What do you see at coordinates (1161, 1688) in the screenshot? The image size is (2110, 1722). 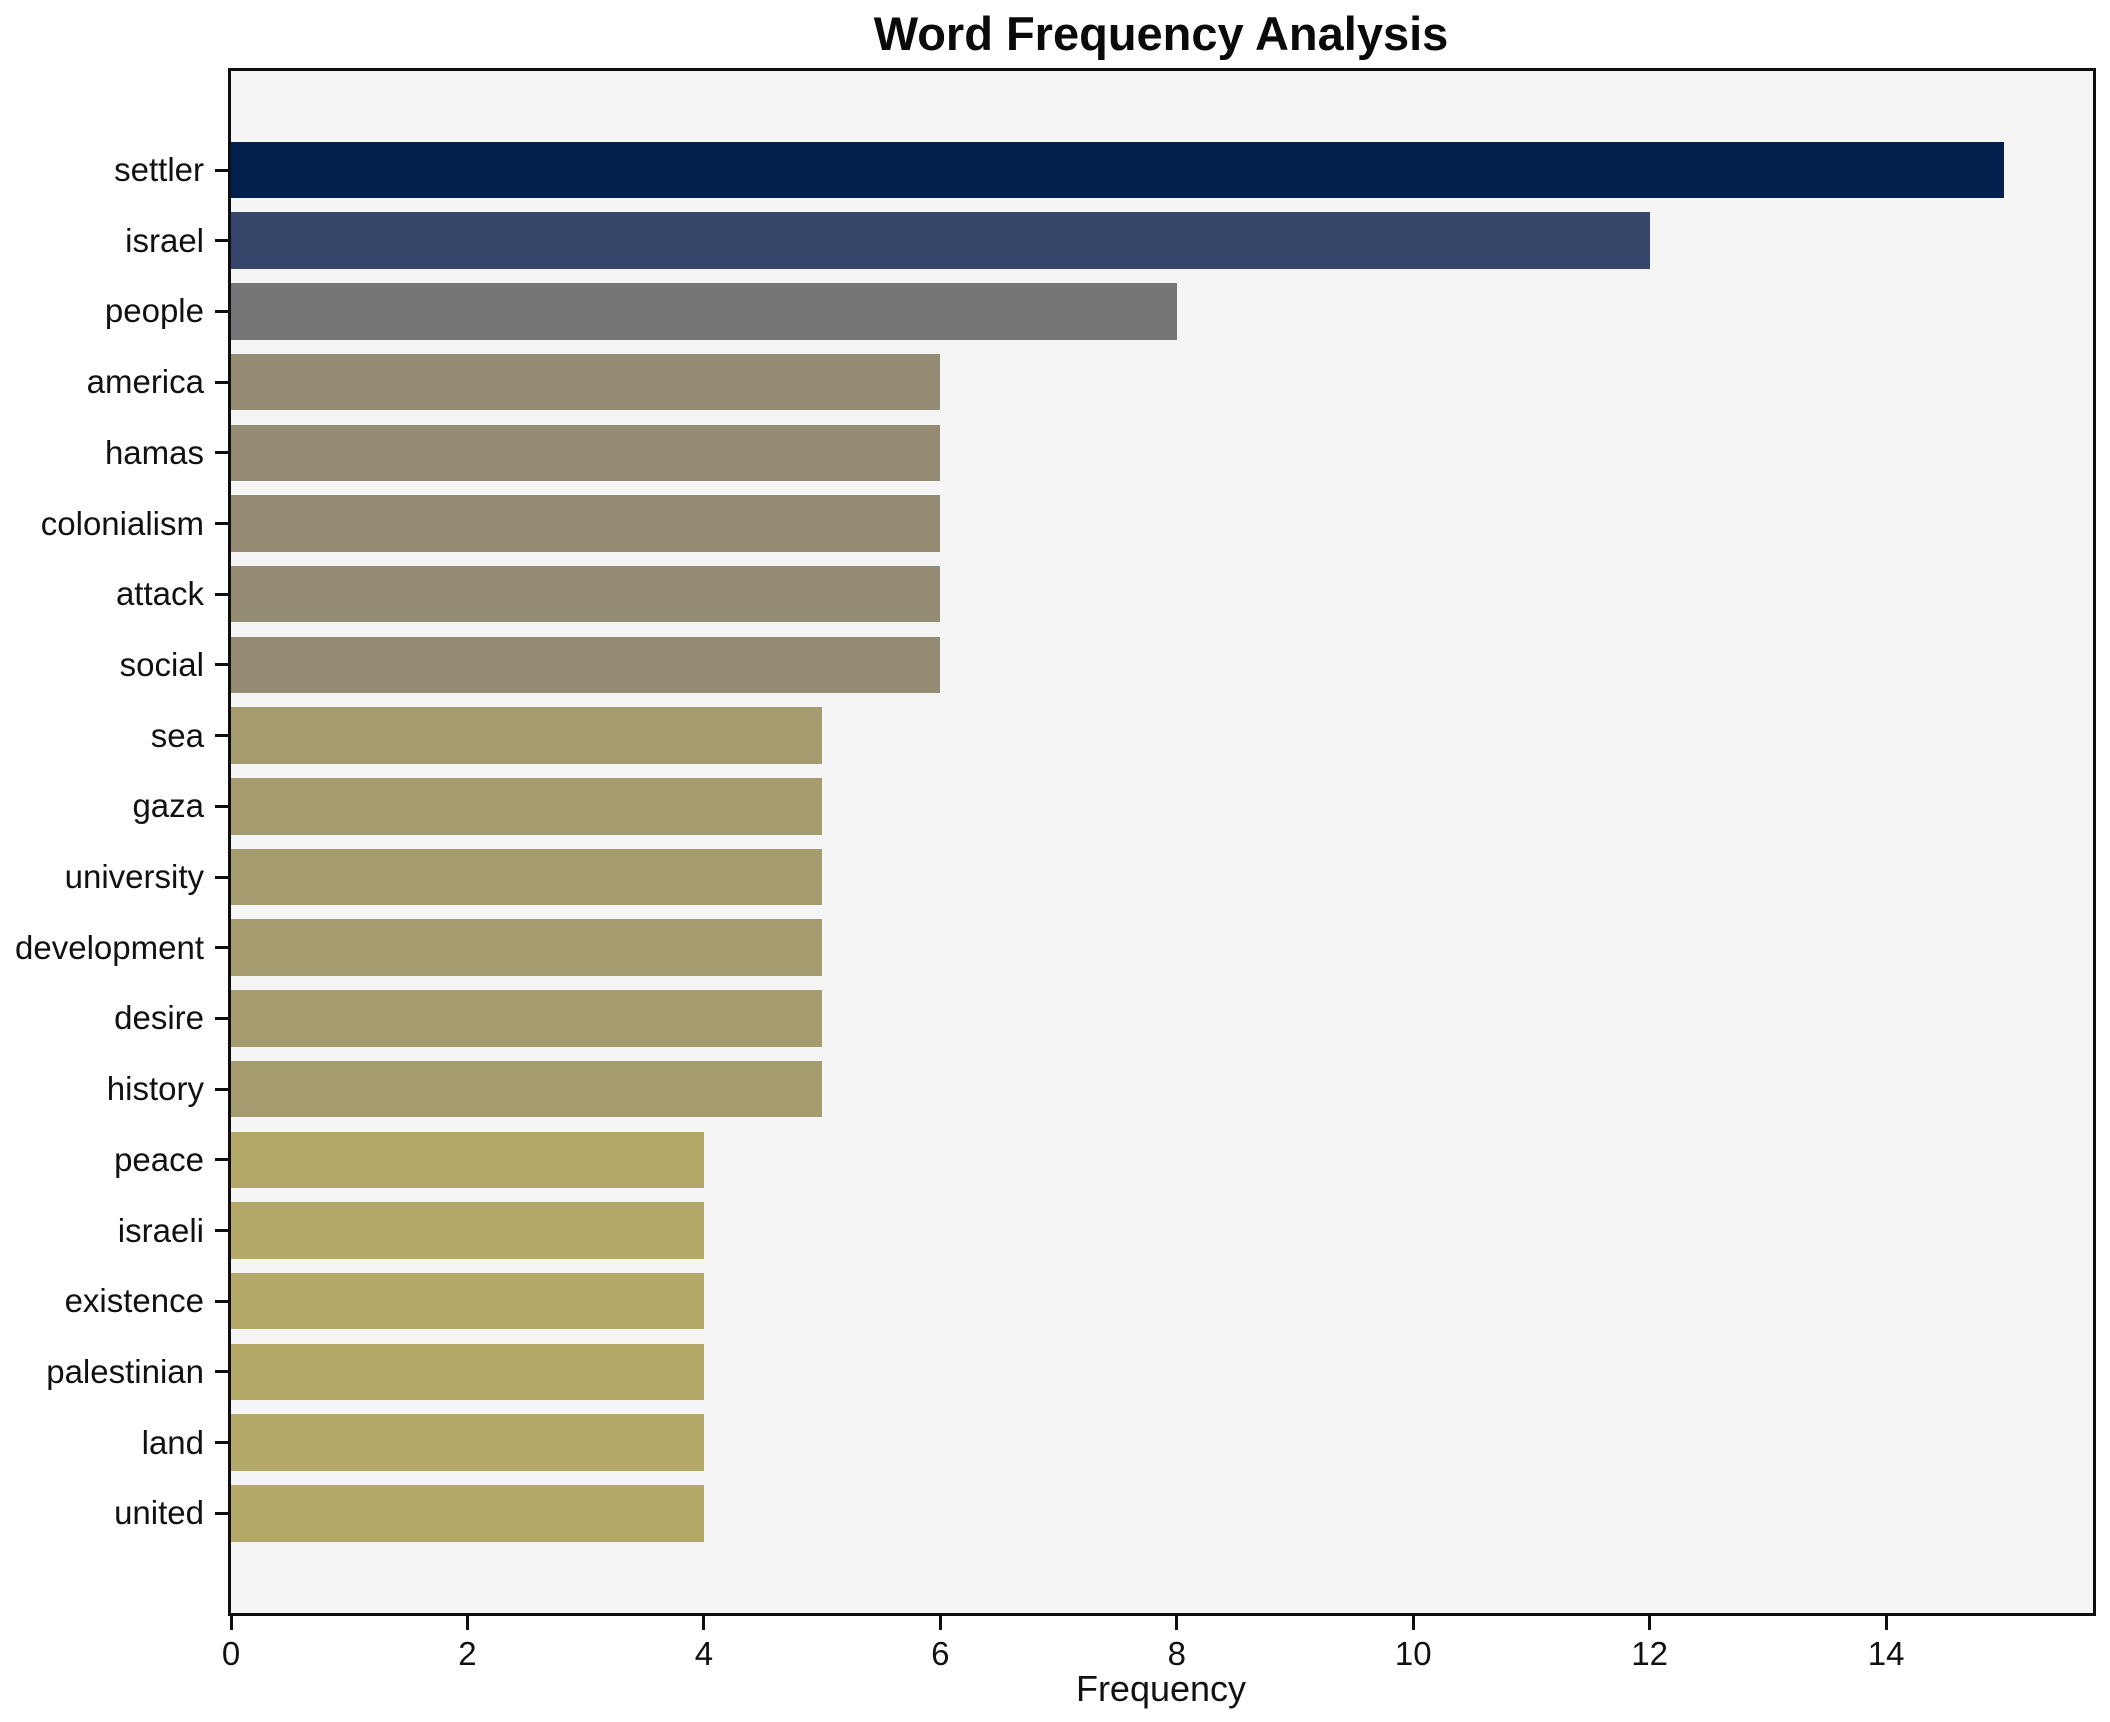 I see `x-axis-title: Frequency` at bounding box center [1161, 1688].